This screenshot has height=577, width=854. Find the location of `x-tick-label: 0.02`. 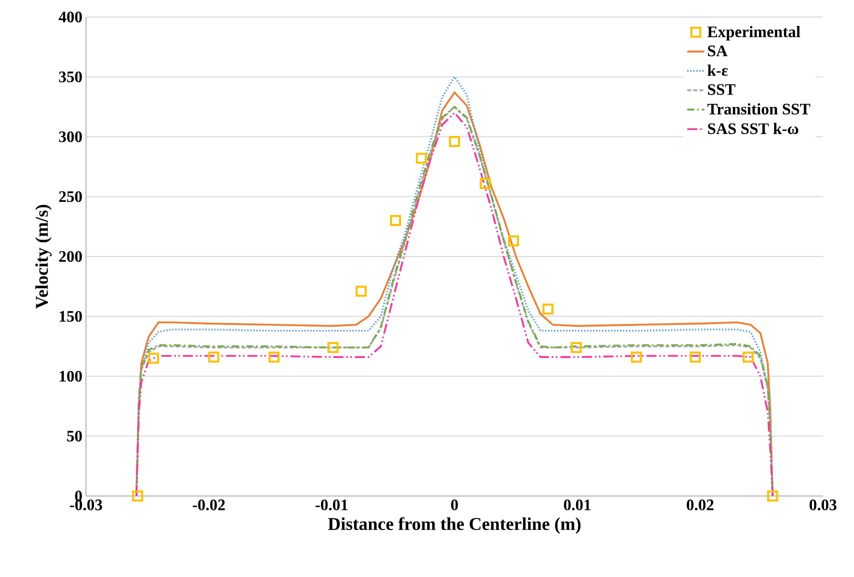

x-tick-label: 0.02 is located at coordinates (700, 505).